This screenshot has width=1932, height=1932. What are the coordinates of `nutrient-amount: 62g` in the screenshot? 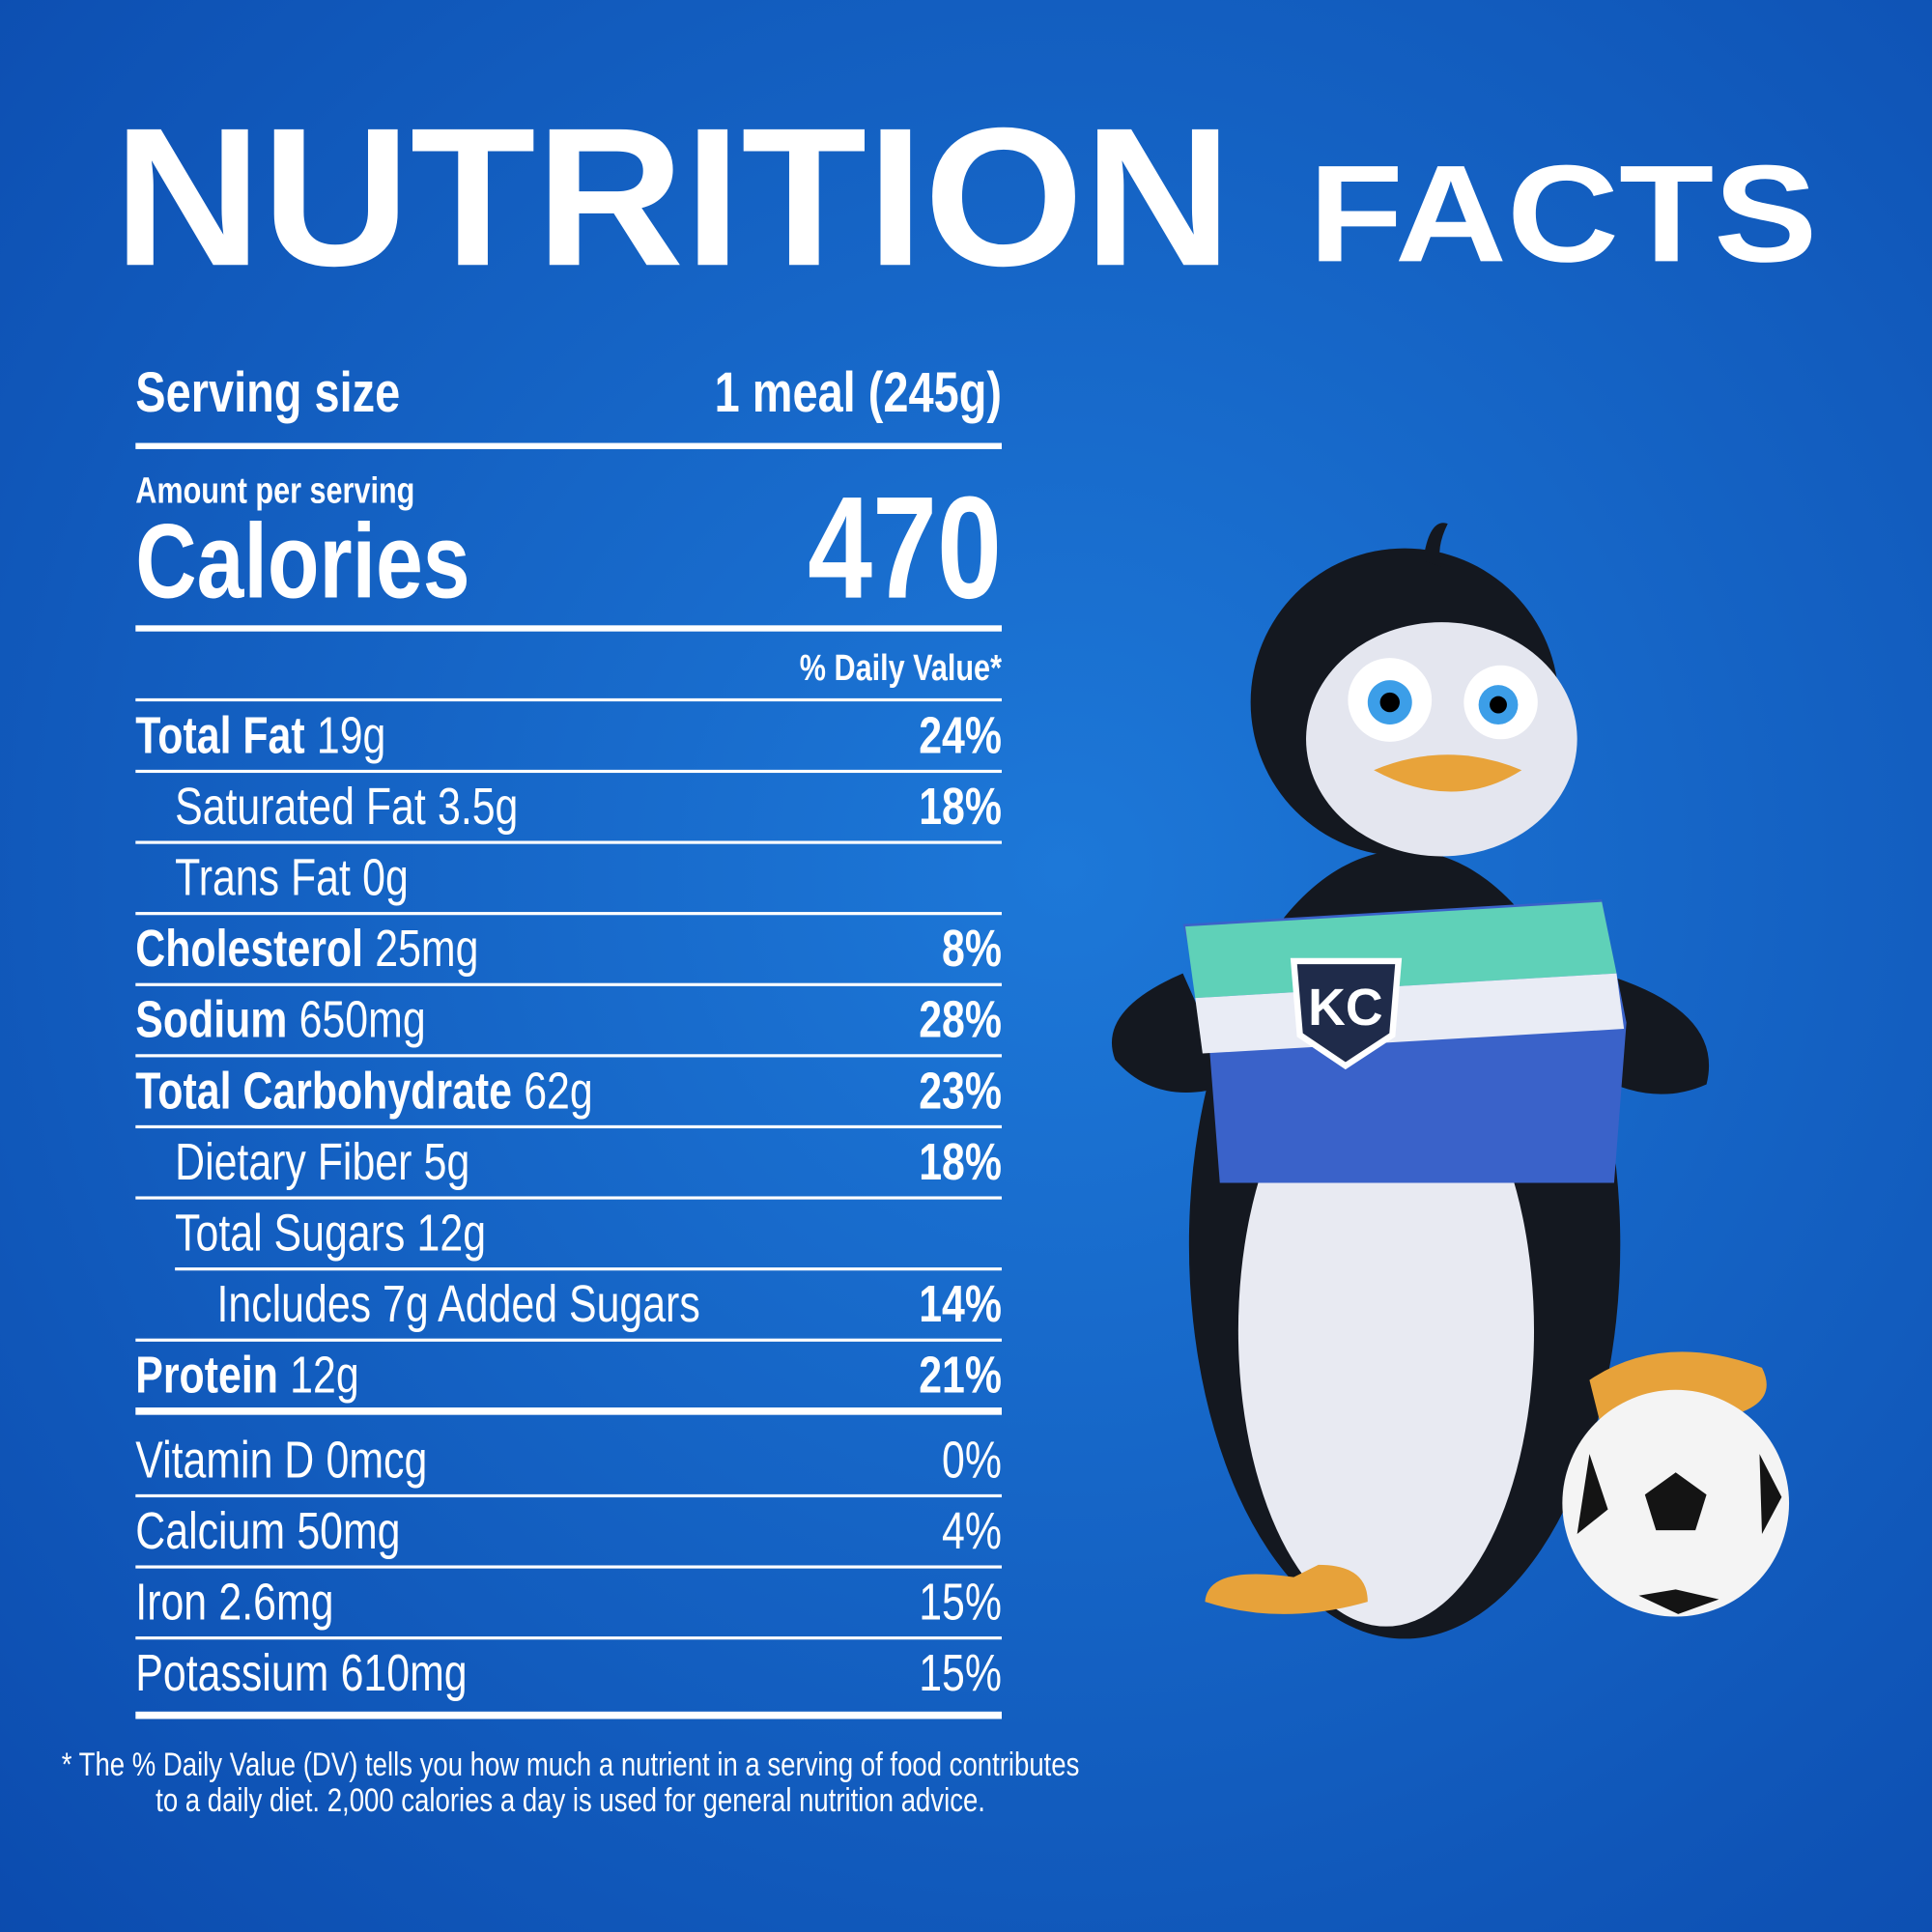 It's located at (558, 1092).